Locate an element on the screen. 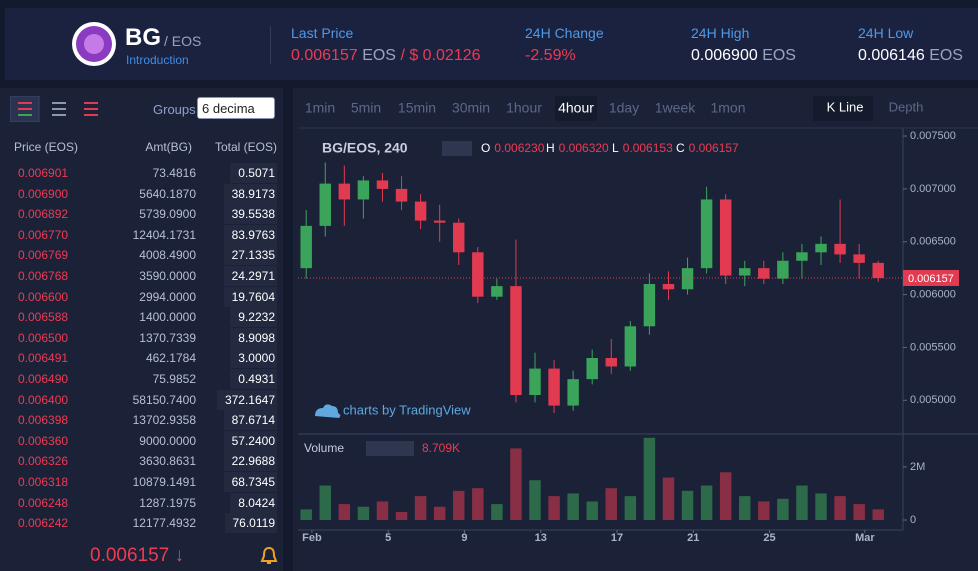 Image resolution: width=978 pixels, height=571 pixels. interval: 1mon is located at coordinates (727, 108).